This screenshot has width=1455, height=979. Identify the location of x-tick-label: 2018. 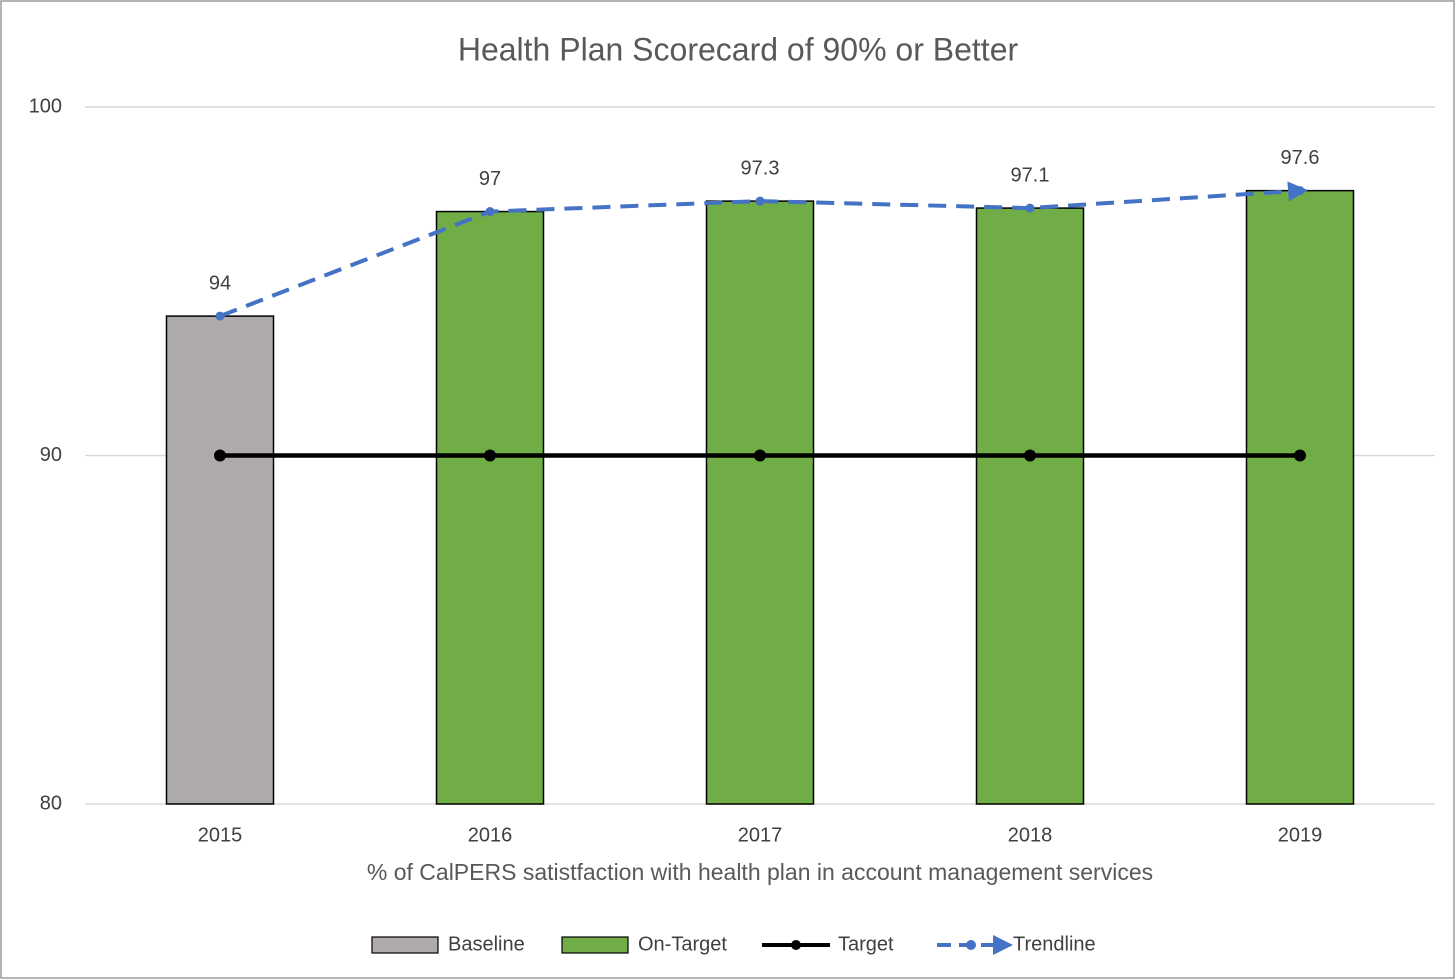
(1030, 835).